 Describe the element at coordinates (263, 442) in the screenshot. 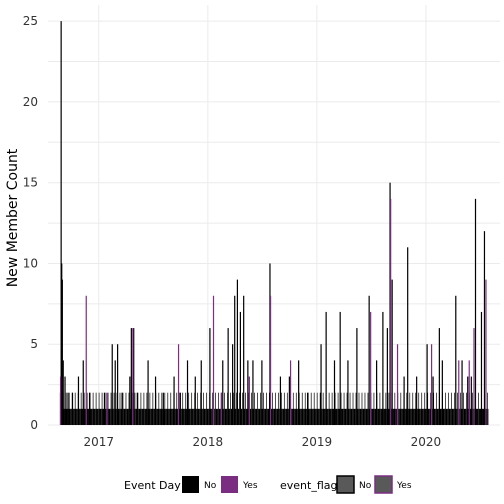

I see `x-tick-labels: 2017 2018 2019 2020` at that location.